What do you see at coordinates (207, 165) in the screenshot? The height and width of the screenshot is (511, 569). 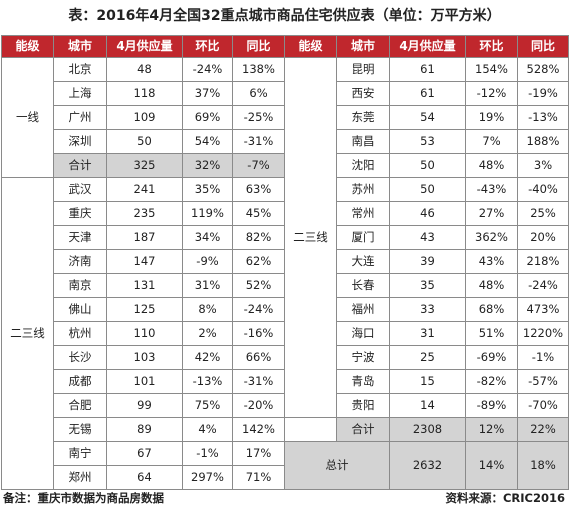 I see `subtotal-cell: 32%` at bounding box center [207, 165].